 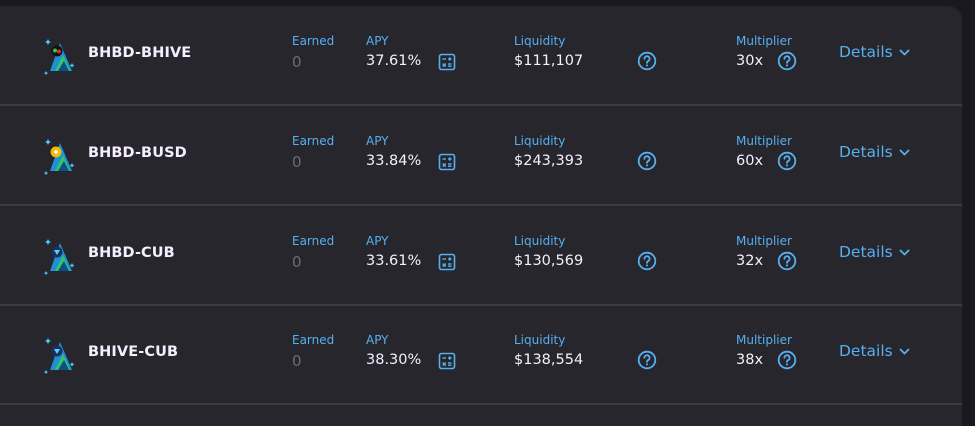 What do you see at coordinates (394, 360) in the screenshot?
I see `apy-value: 38.30%` at bounding box center [394, 360].